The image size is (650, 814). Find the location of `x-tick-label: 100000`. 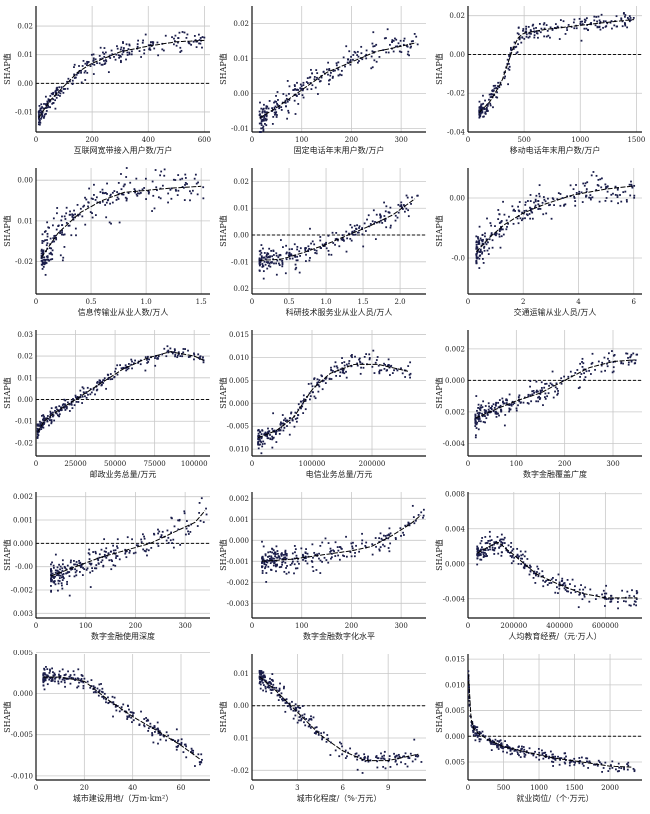

x-tick-label: 100000 is located at coordinates (312, 464).